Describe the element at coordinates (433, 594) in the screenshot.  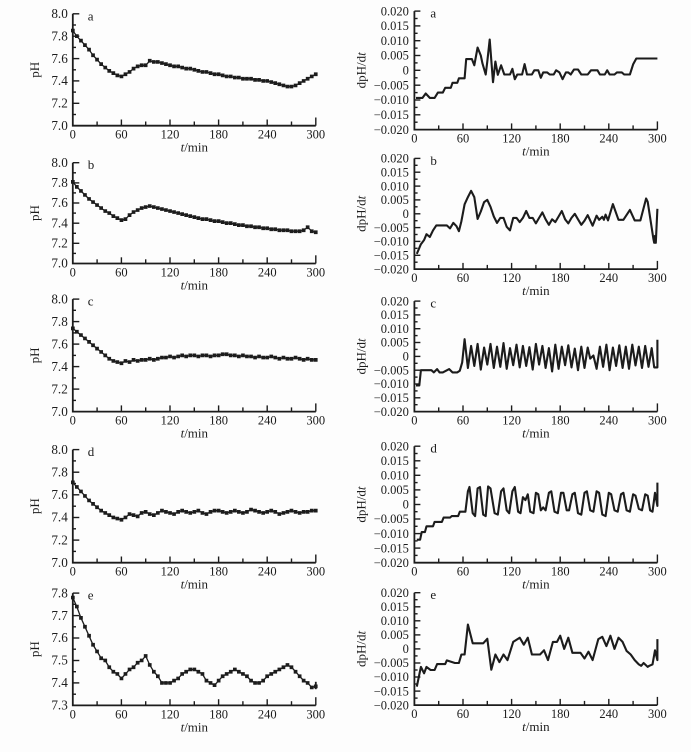
I see `svg-text: e` at that location.